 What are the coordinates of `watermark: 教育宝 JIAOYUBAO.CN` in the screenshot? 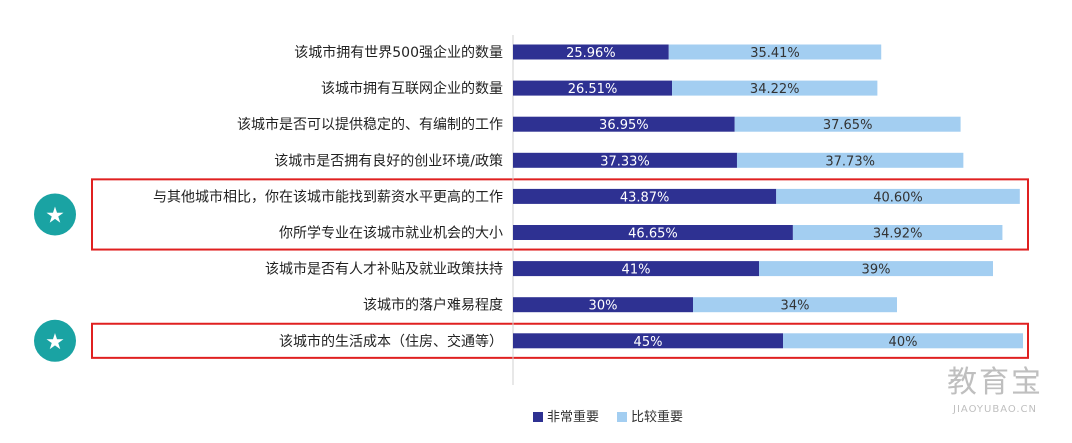 It's located at (995, 390).